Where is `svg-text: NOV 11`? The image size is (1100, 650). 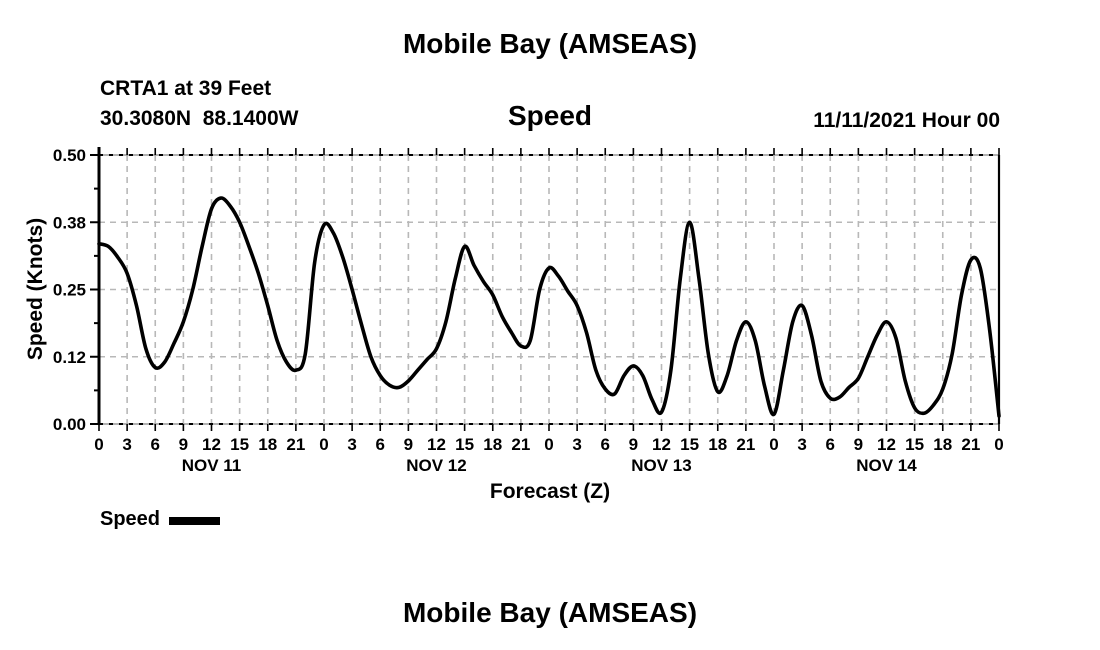 svg-text: NOV 11 is located at coordinates (212, 465).